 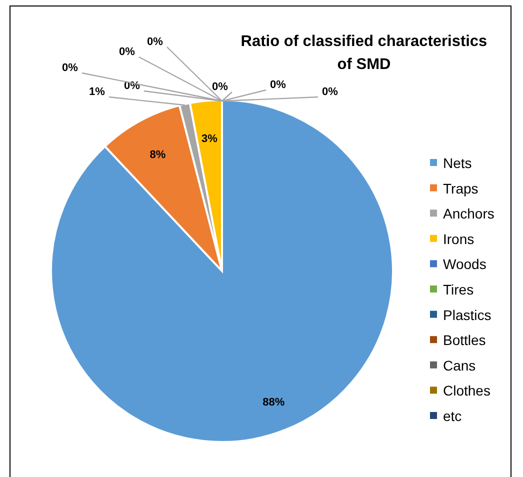 What do you see at coordinates (466, 390) in the screenshot?
I see `legend-label: Clothes` at bounding box center [466, 390].